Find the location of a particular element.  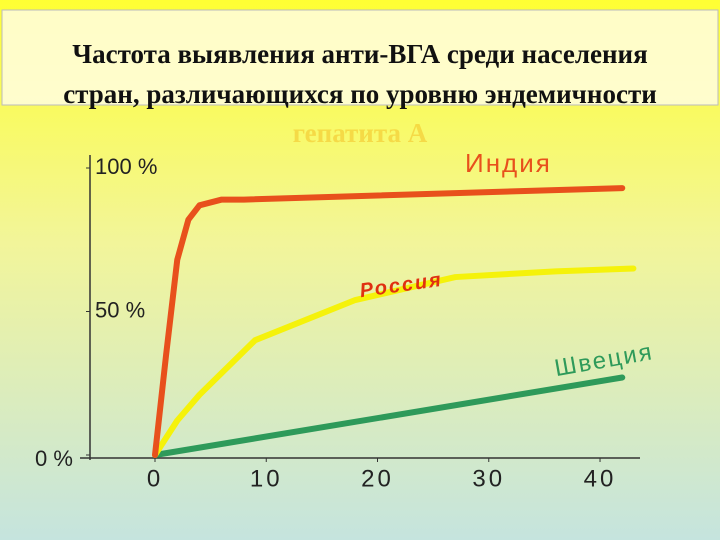

y-tick-label: 50 % is located at coordinates (120, 309).